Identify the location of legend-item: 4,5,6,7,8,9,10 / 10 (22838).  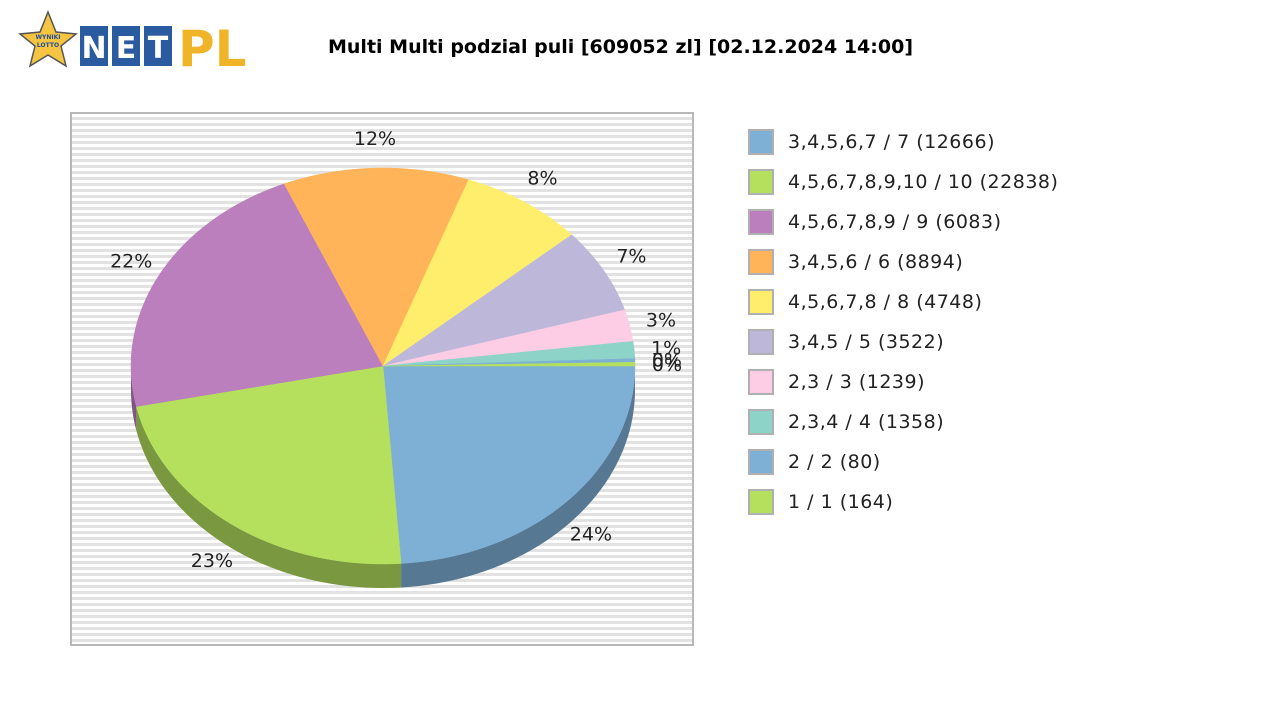
(903, 182).